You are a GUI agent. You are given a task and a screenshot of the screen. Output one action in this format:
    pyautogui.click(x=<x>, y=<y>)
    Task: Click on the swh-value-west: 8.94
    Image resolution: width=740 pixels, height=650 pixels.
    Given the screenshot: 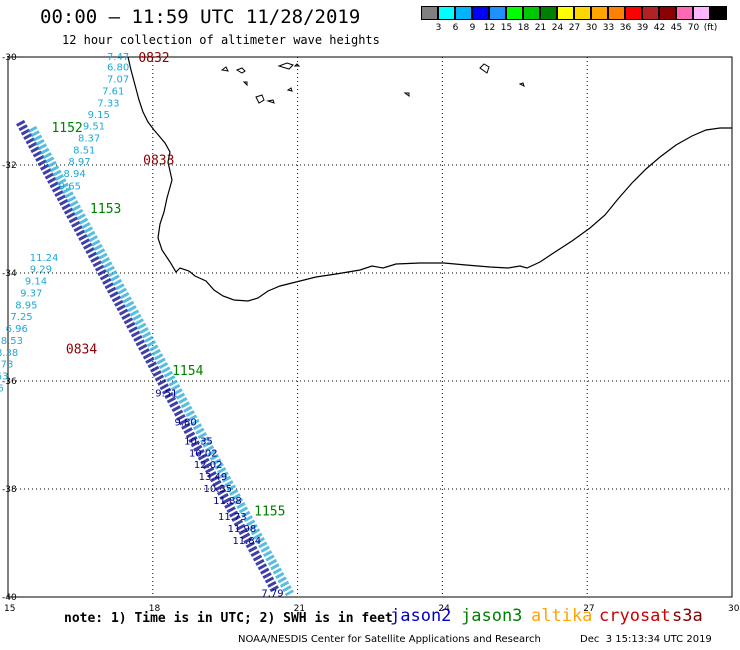 What is the action you would take?
    pyautogui.click(x=75, y=174)
    